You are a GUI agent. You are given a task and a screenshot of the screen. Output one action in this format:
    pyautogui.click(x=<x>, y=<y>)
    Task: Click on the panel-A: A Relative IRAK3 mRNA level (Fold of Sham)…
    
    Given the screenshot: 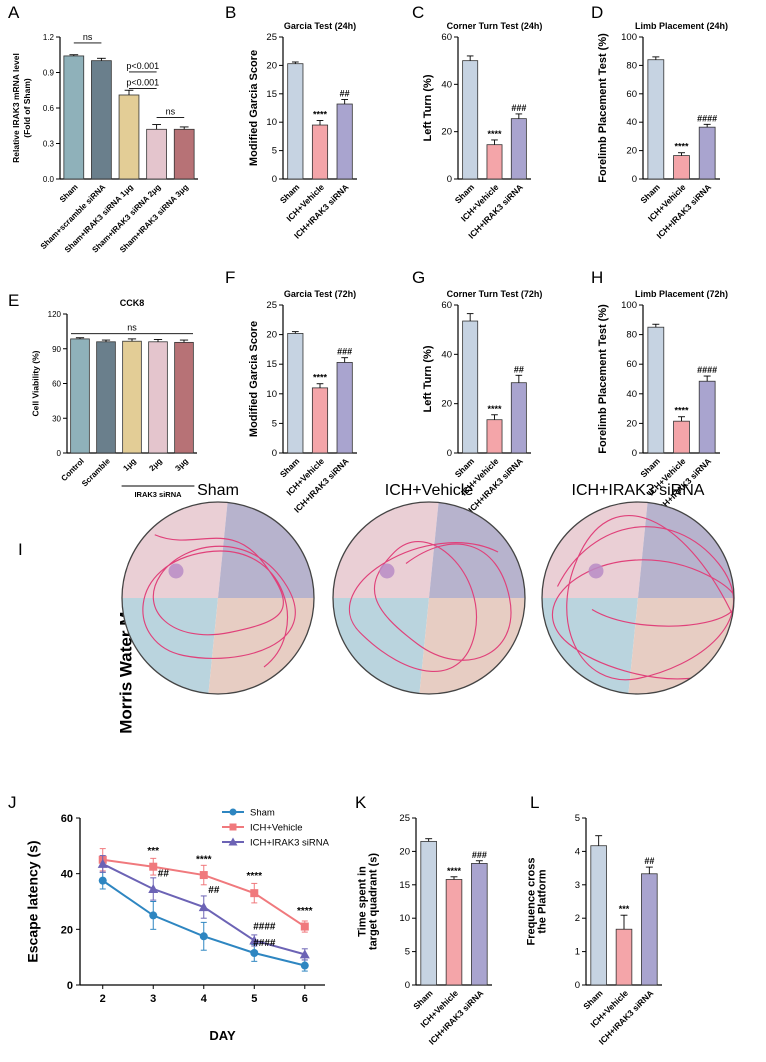 What is the action you would take?
    pyautogui.click(x=103, y=129)
    